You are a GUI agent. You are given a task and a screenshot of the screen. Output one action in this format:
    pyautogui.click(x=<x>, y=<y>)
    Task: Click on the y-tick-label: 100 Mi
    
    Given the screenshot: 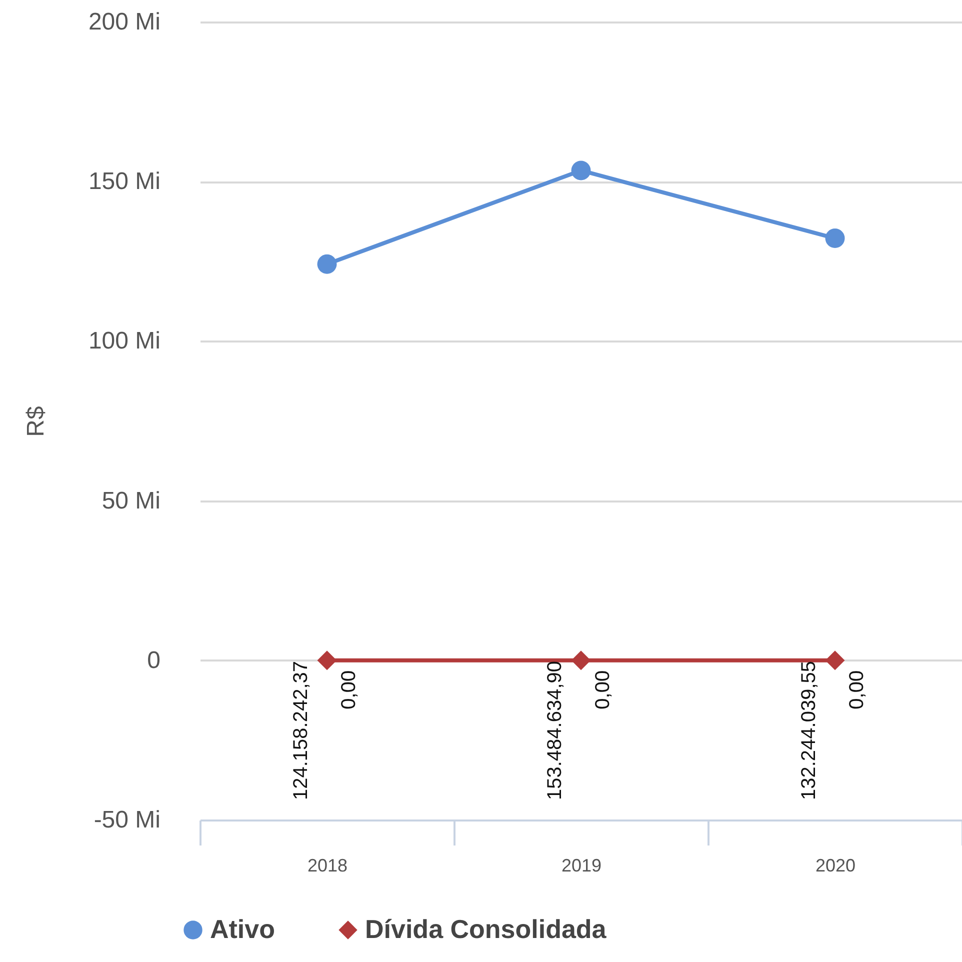 What is the action you would take?
    pyautogui.click(x=124, y=341)
    